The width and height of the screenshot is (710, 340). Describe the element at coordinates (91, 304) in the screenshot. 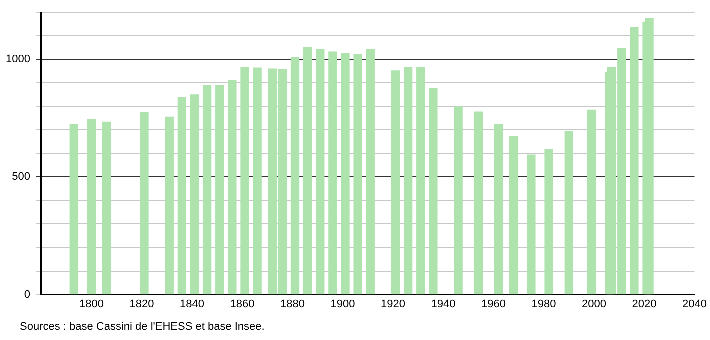

I see `x-tick-label: 1800` at that location.